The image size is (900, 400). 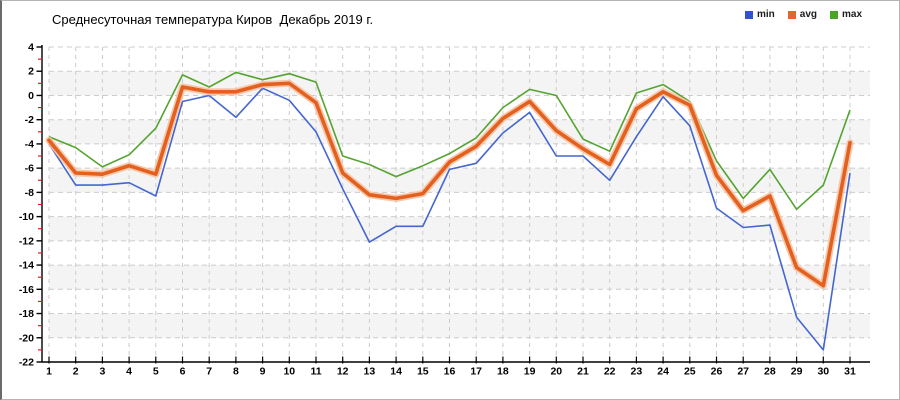 What do you see at coordinates (749, 14) in the screenshot?
I see `legend-swatch-min` at bounding box center [749, 14].